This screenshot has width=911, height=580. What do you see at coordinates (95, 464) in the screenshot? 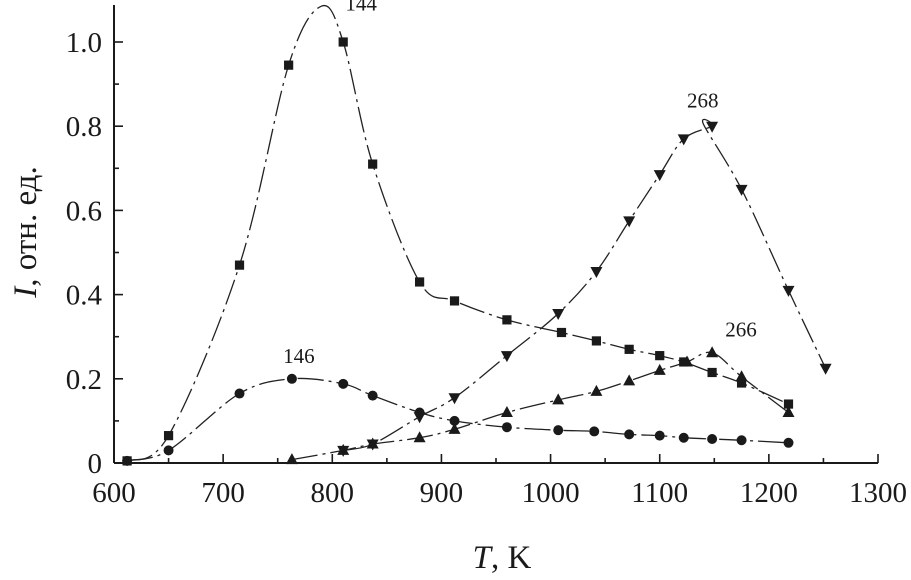
I see `y-tick-label: 0` at bounding box center [95, 464].